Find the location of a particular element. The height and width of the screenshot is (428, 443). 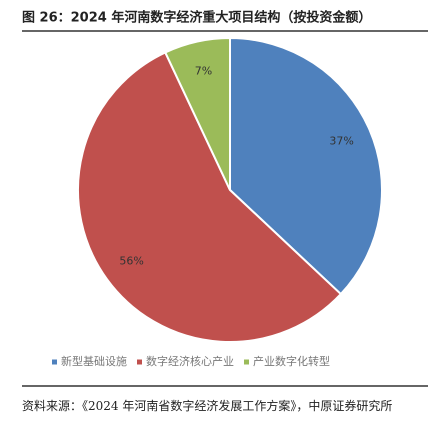

data-label: 7% is located at coordinates (203, 70).